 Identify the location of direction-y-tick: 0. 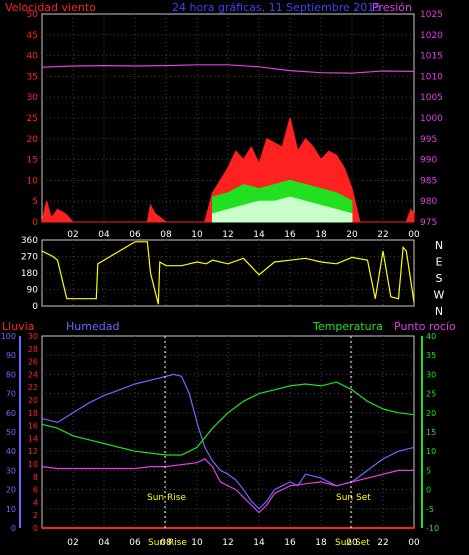
(35, 307).